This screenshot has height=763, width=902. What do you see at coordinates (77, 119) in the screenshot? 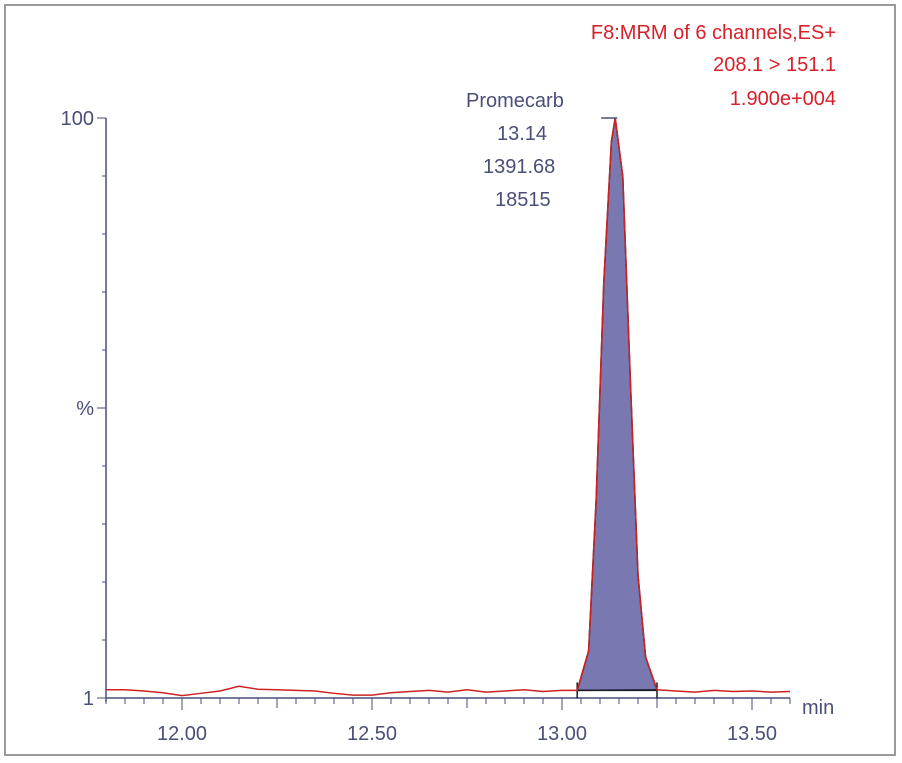
I see `y-tick-label: 100` at bounding box center [77, 119].